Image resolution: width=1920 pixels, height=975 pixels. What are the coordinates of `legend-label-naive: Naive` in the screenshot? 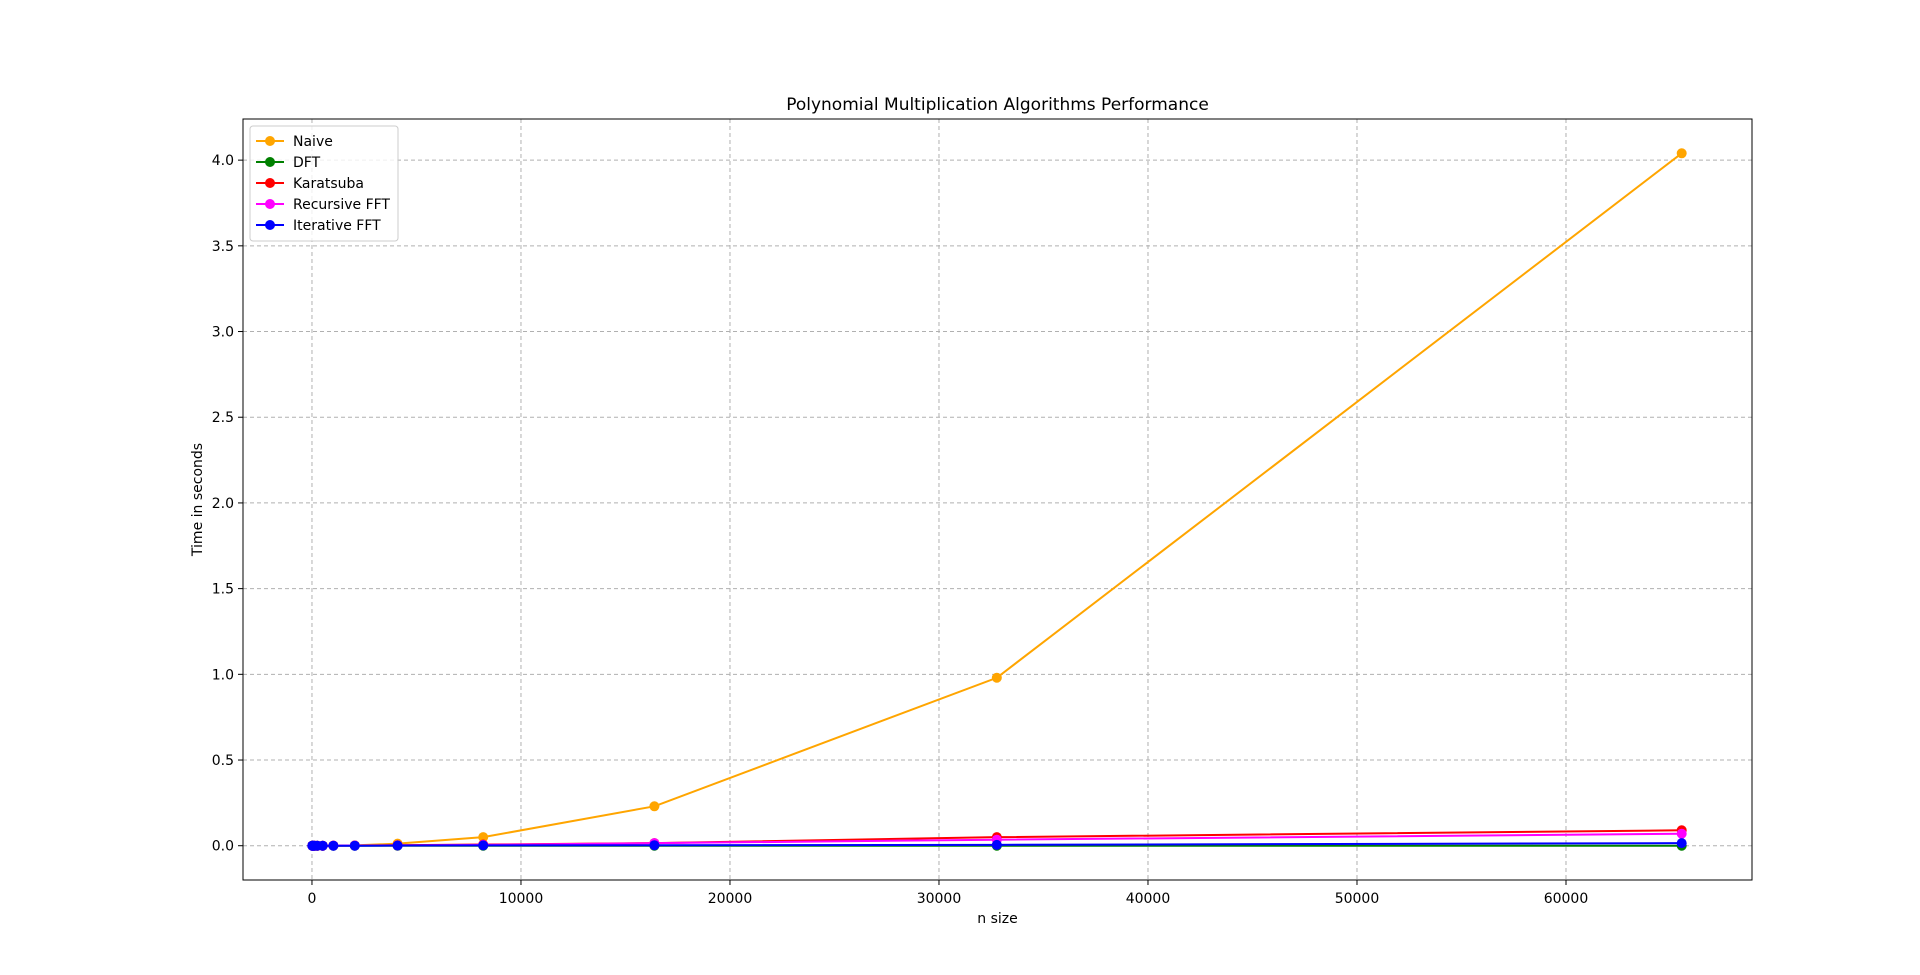 It's located at (313, 142).